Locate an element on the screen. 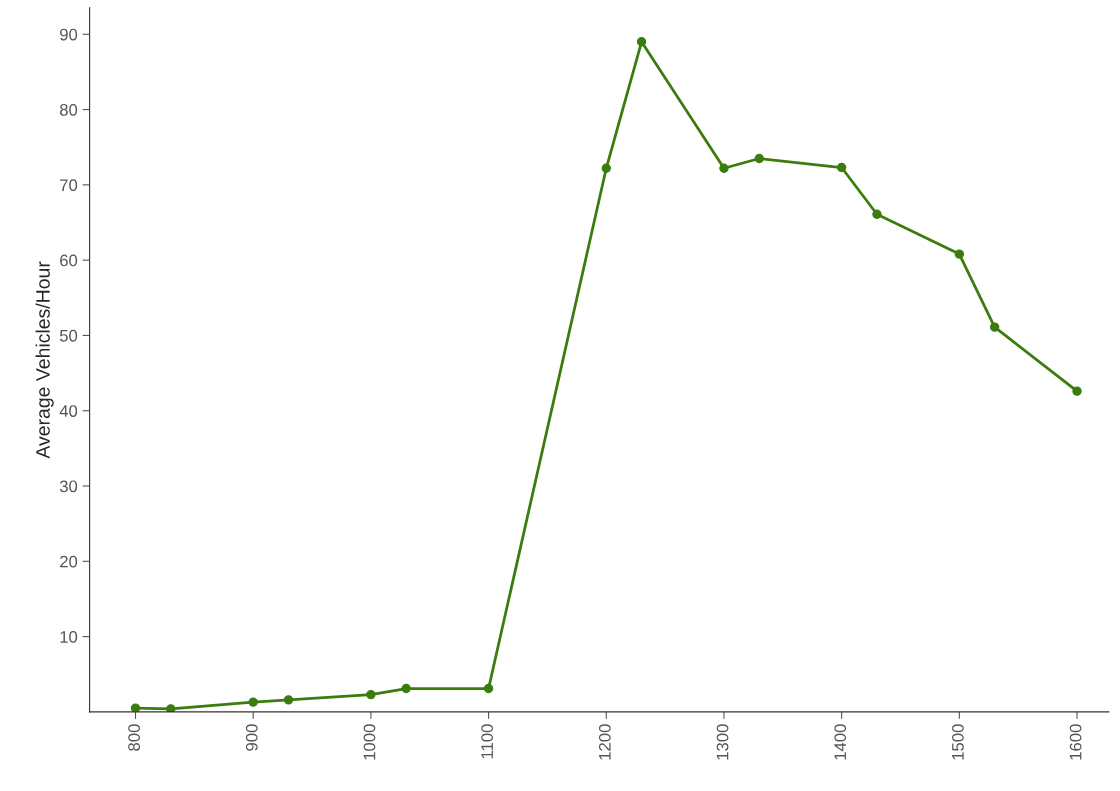 Image resolution: width=1120 pixels, height=791 pixels. y-tick-label: 10 is located at coordinates (69, 637).